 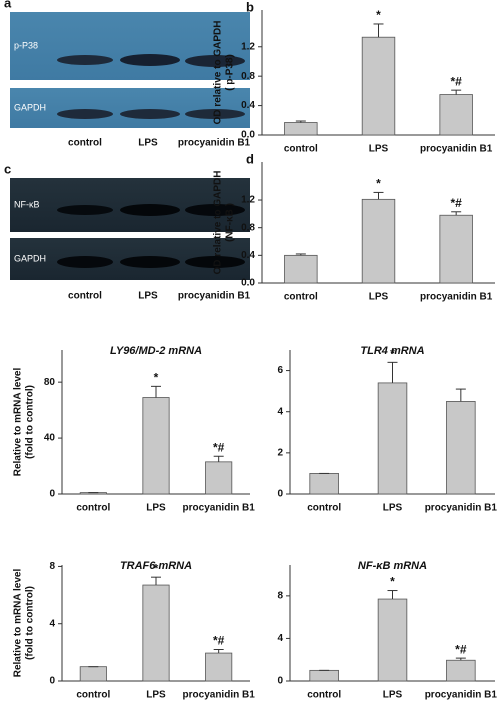 What do you see at coordinates (250, 7) in the screenshot?
I see `panel-letter: b` at bounding box center [250, 7].